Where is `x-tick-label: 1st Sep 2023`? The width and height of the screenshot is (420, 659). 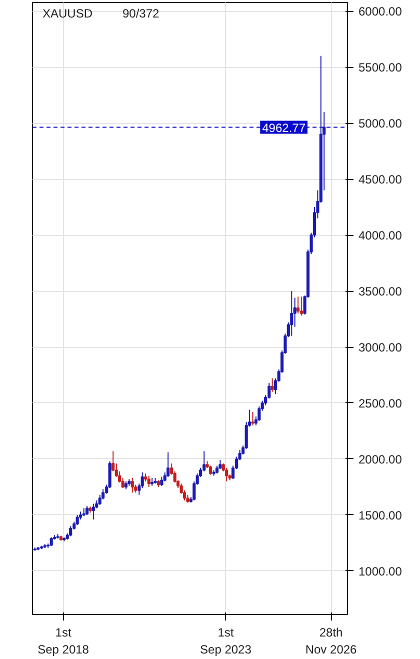
x-tick-label: 1st Sep 2023 is located at coordinates (226, 641).